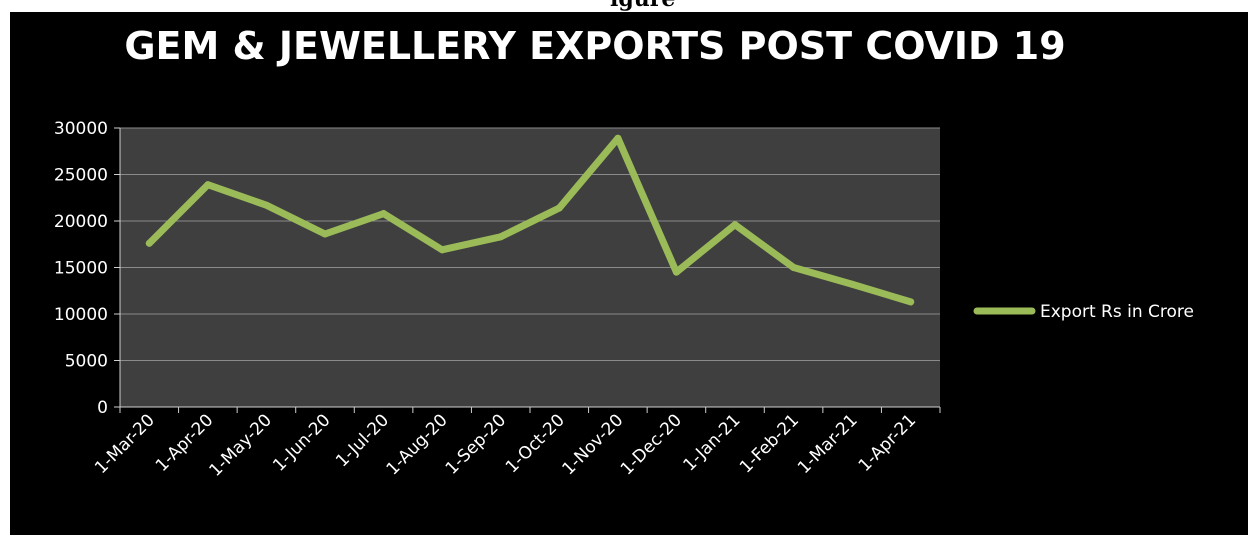 Image resolution: width=1248 pixels, height=535 pixels. Describe the element at coordinates (712, 442) in the screenshot. I see `x-tick-label: 1-Jan-21` at that location.